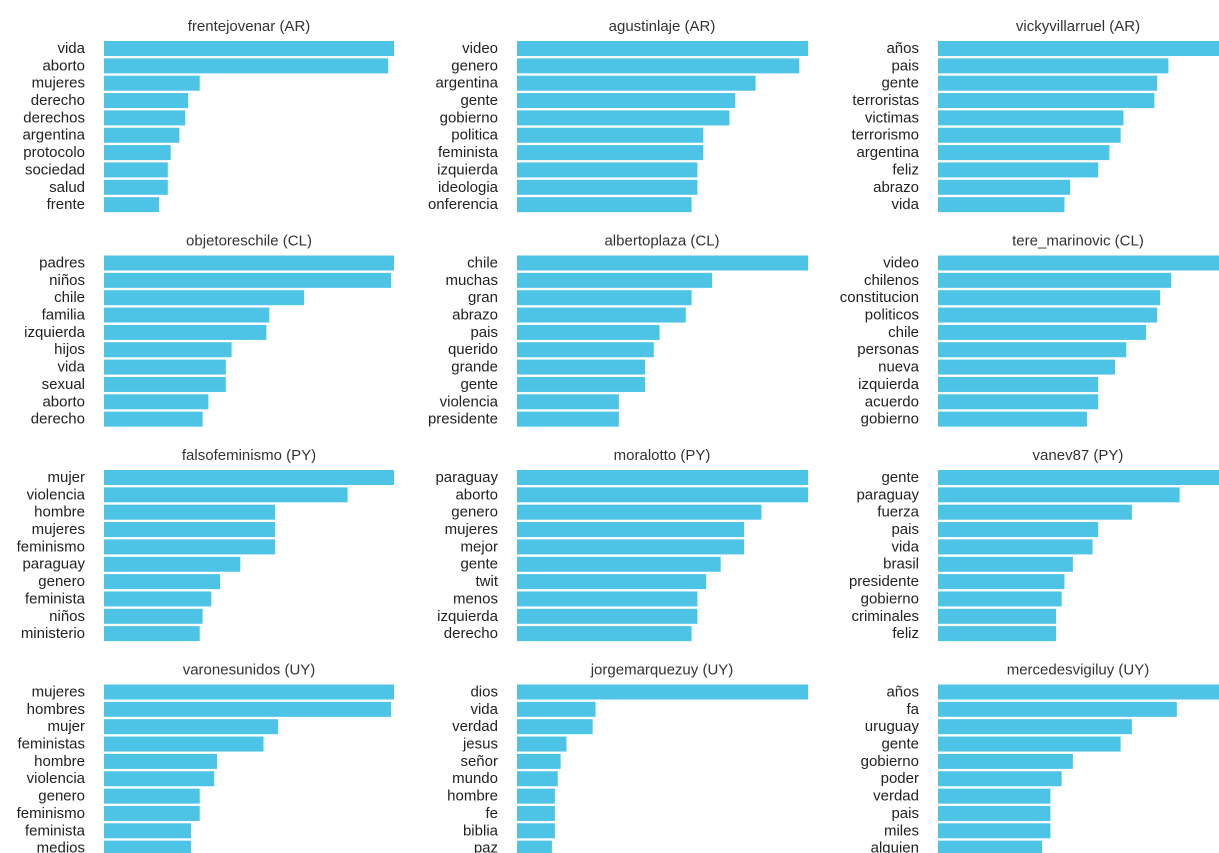  What do you see at coordinates (64, 315) in the screenshot?
I see `category-label: familia` at bounding box center [64, 315].